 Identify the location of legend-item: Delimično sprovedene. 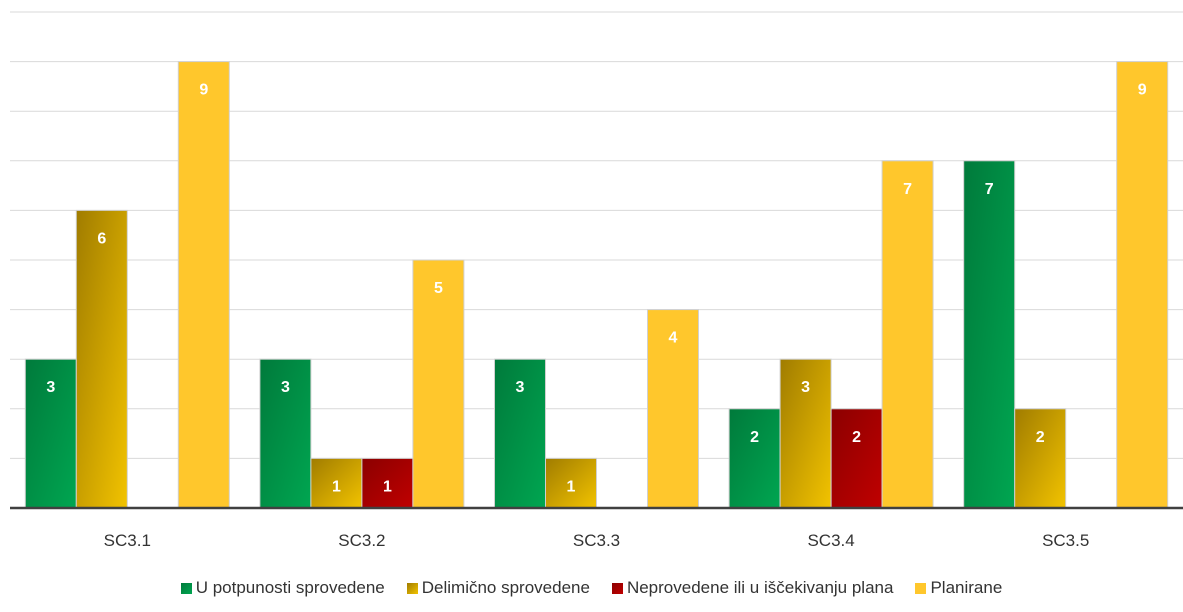
(498, 588).